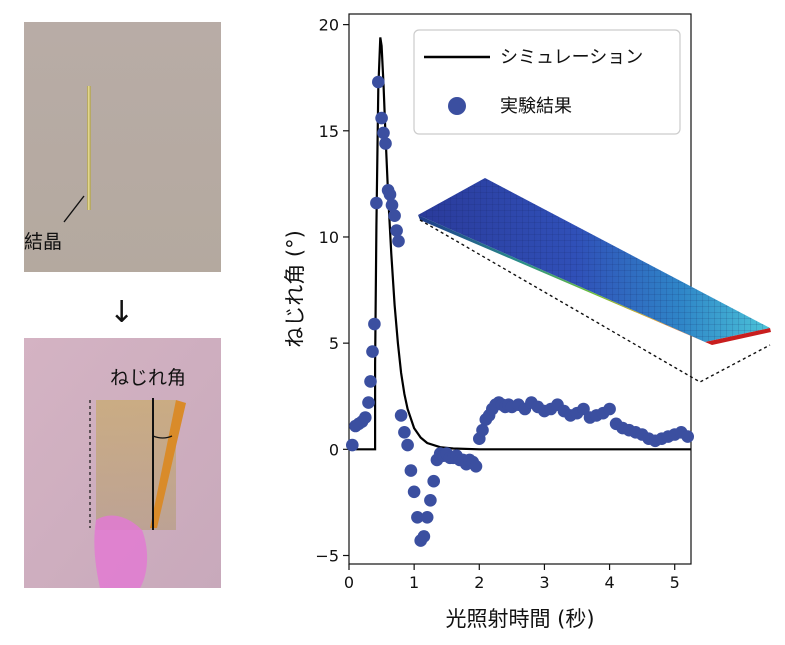 The height and width of the screenshot is (645, 785). What do you see at coordinates (738, 336) in the screenshot?
I see `plate-end-face` at bounding box center [738, 336].